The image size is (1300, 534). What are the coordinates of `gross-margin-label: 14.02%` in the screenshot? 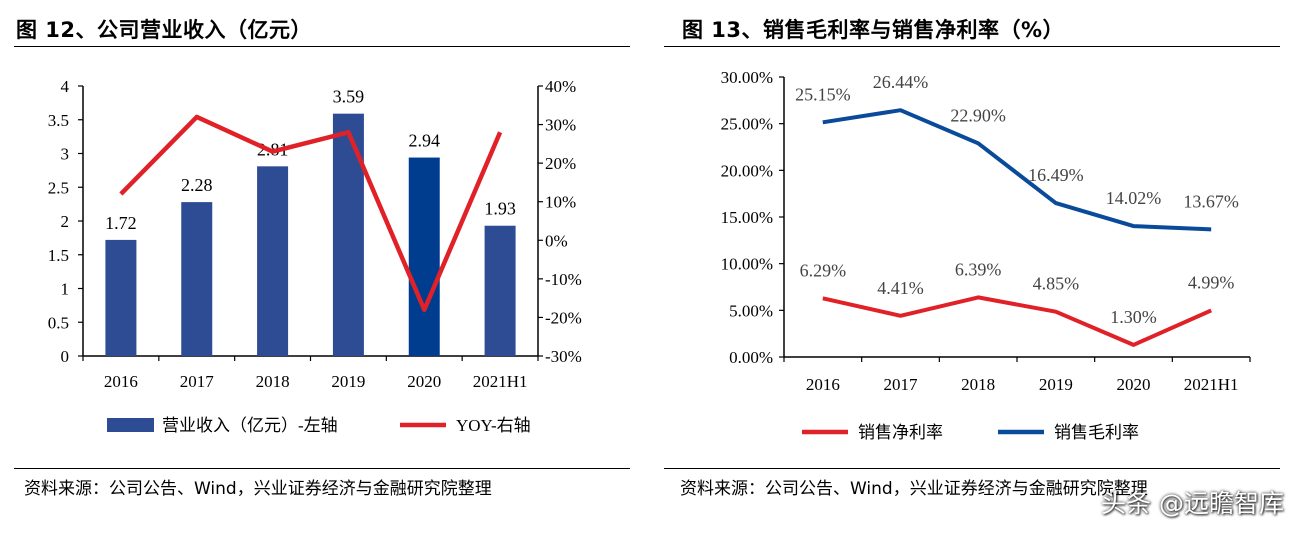 It's located at (1134, 198).